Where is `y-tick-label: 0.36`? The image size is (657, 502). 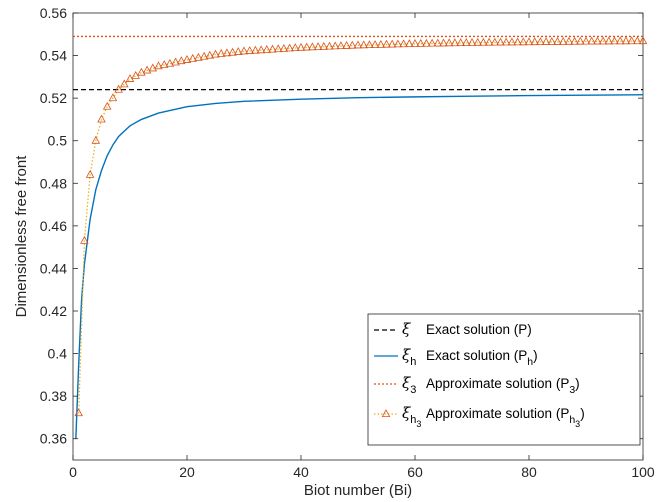
y-tick-label: 0.36 is located at coordinates (53, 439).